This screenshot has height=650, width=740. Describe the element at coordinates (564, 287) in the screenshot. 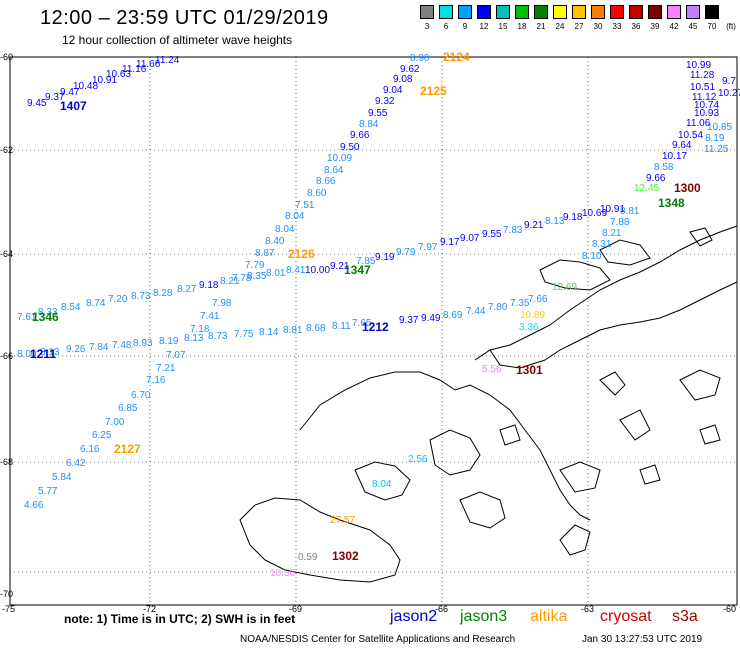

I see `swh-value: 12.69` at that location.